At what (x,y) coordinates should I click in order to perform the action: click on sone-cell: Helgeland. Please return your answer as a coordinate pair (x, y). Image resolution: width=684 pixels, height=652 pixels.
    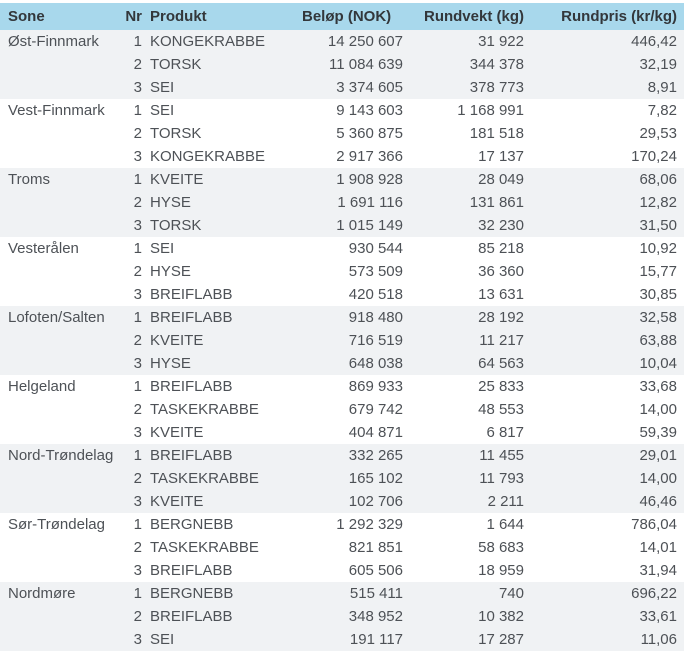
    Looking at the image, I should click on (42, 386).